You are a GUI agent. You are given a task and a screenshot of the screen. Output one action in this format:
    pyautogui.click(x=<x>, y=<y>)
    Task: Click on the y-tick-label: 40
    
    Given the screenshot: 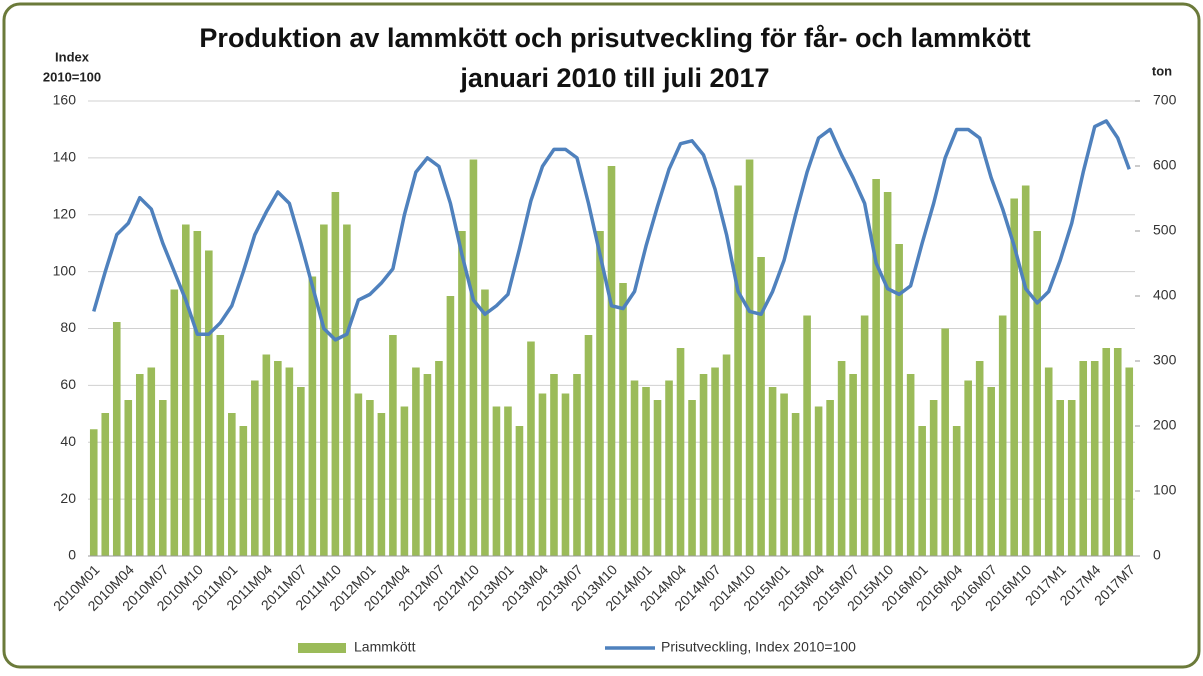 What is the action you would take?
    pyautogui.click(x=68, y=441)
    